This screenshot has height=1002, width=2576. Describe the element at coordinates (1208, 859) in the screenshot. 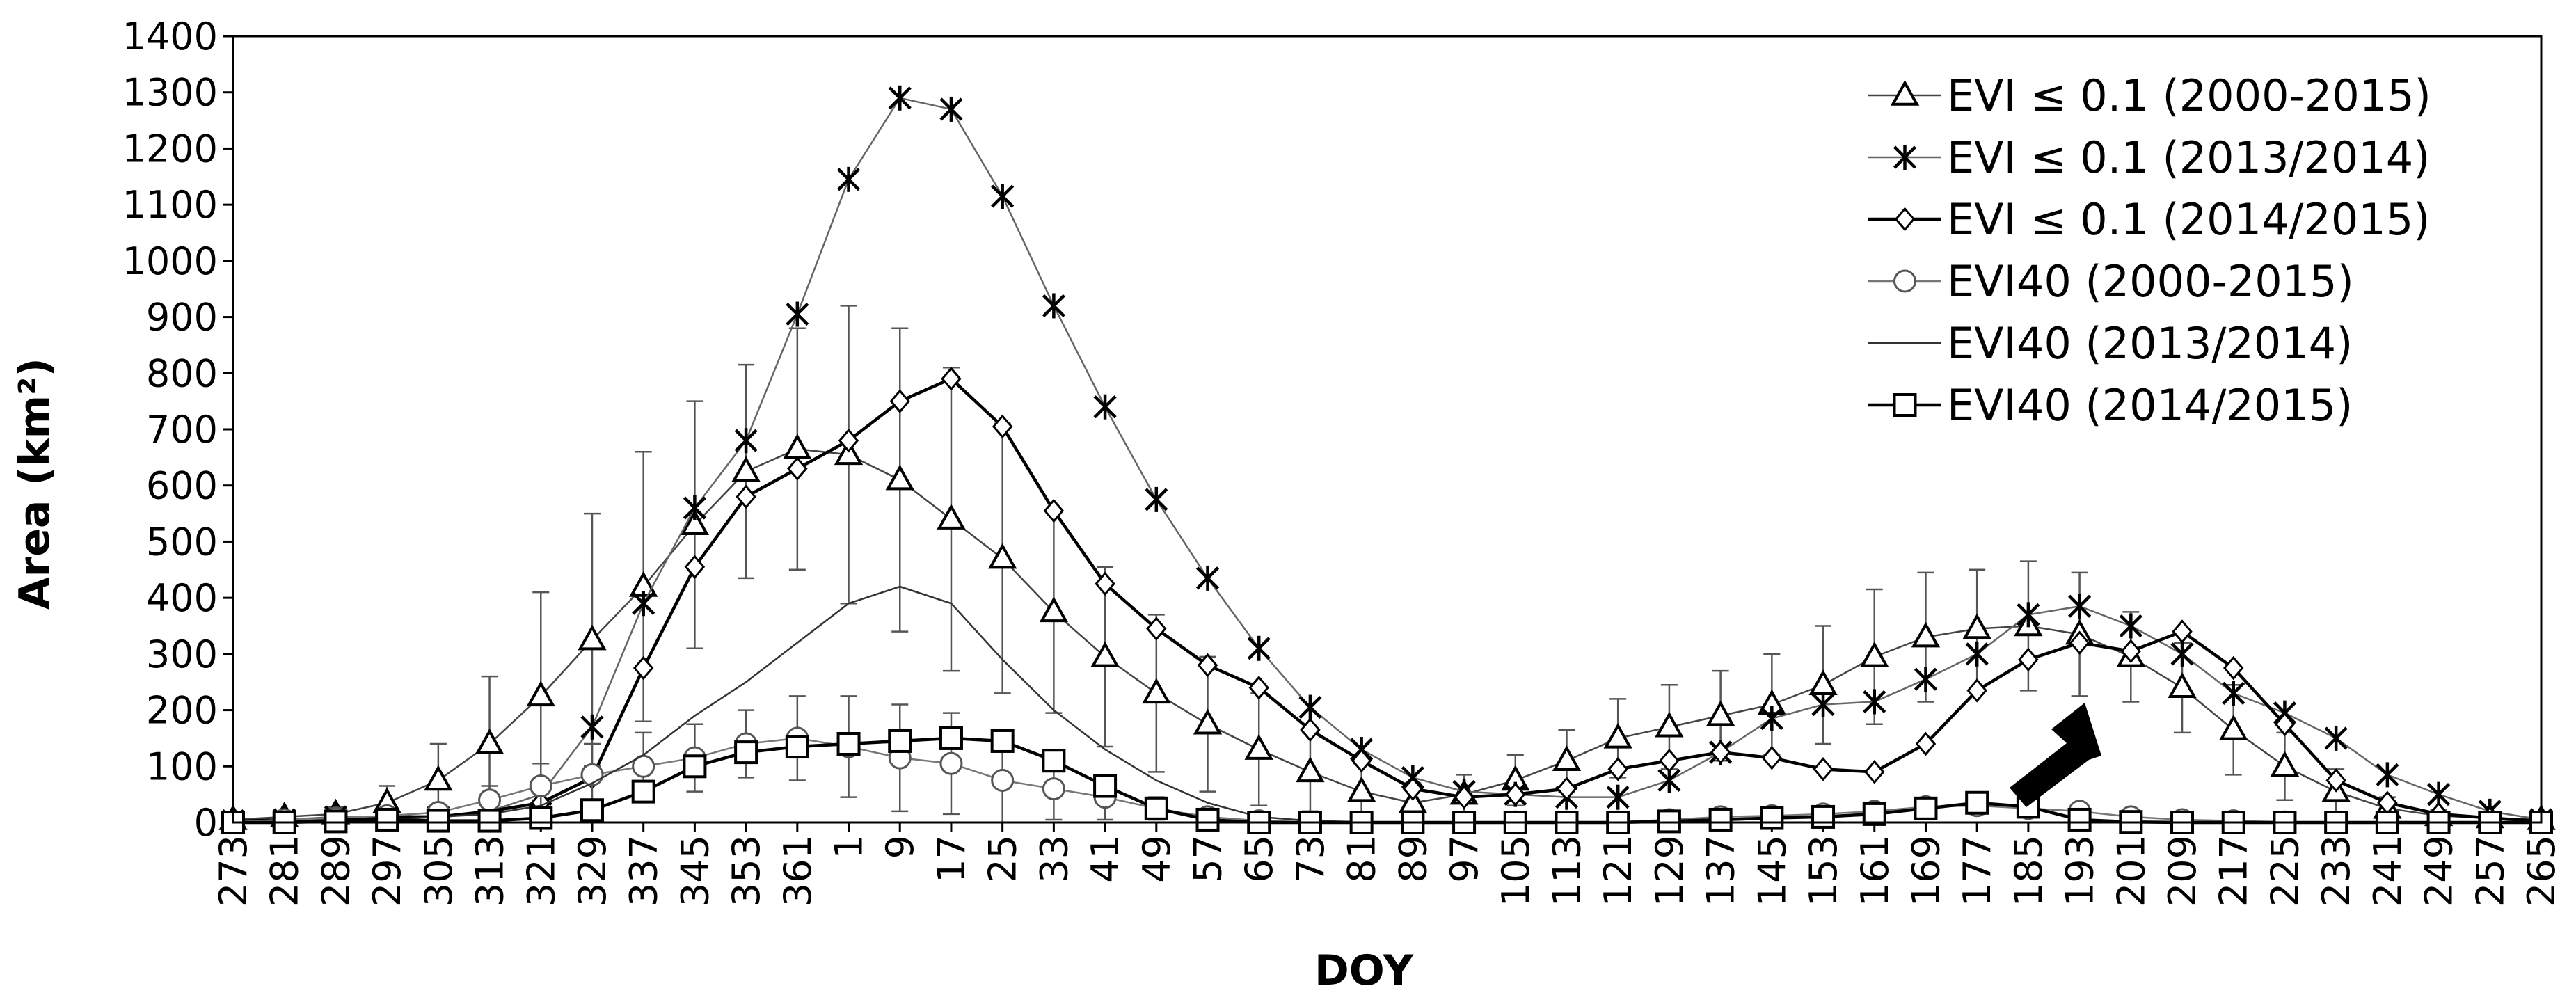

I see `x-tick-label: 57` at that location.